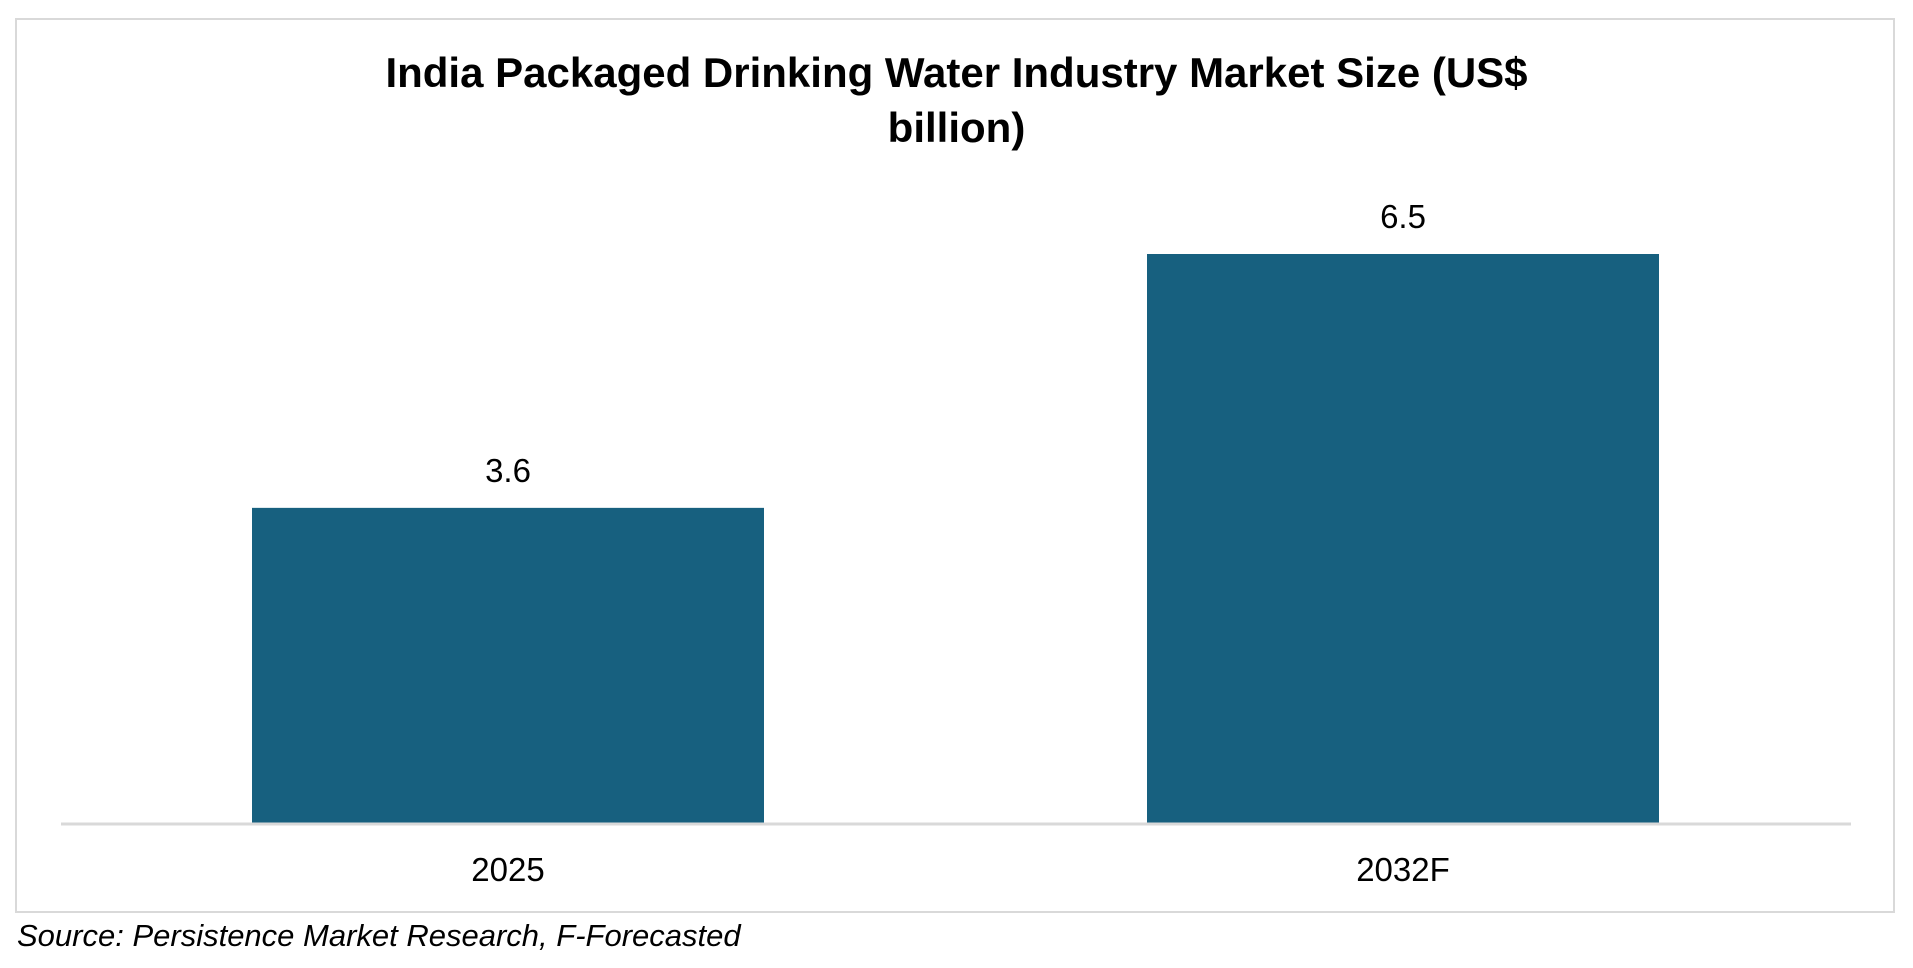 Image resolution: width=1913 pixels, height=968 pixels. What do you see at coordinates (956, 127) in the screenshot?
I see `chart-title-line2: billion)` at bounding box center [956, 127].